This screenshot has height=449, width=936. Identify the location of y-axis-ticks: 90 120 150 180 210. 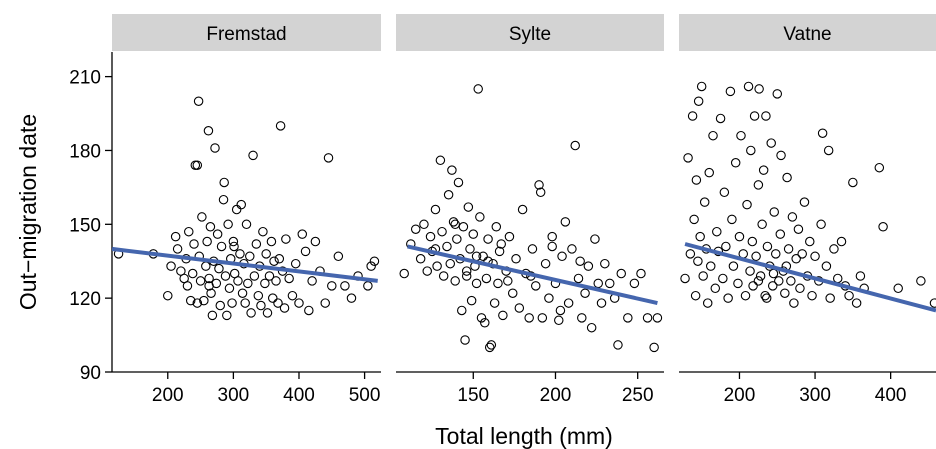
(90, 226).